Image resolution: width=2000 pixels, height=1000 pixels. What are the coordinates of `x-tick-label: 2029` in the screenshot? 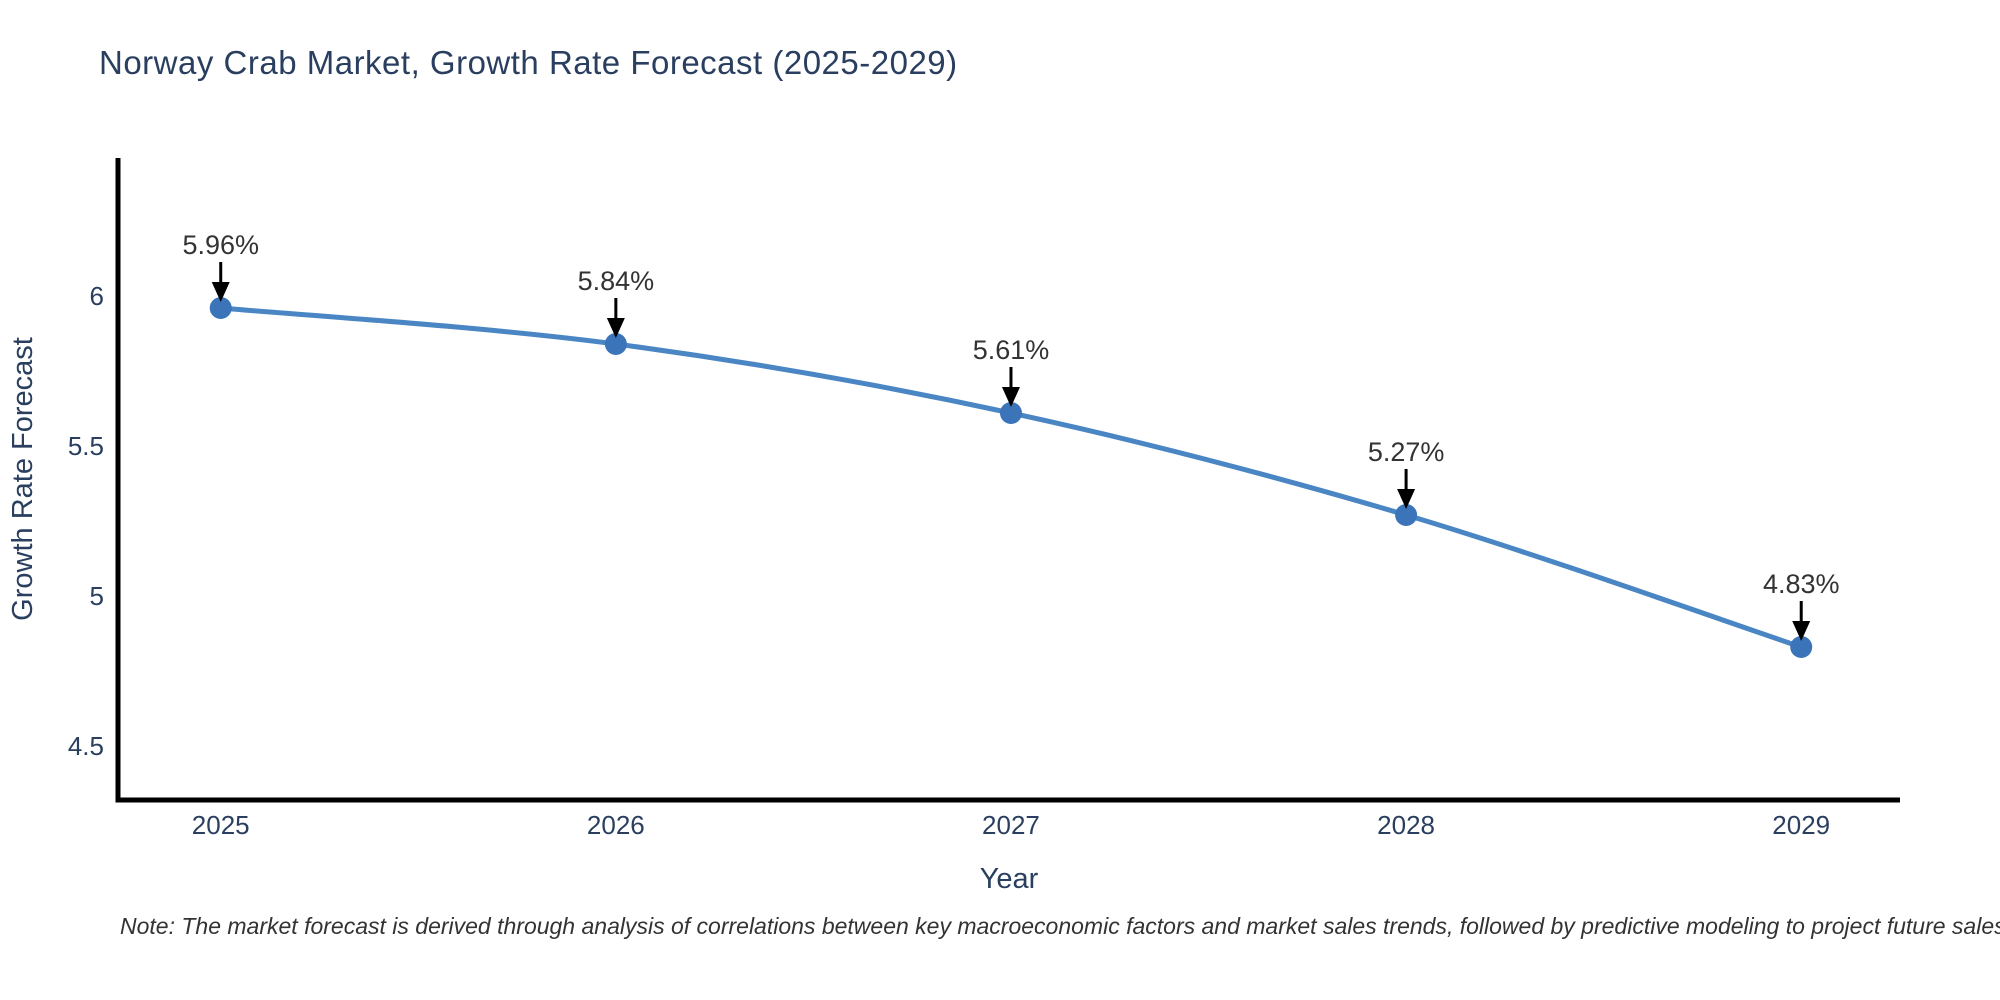 It's located at (1801, 825).